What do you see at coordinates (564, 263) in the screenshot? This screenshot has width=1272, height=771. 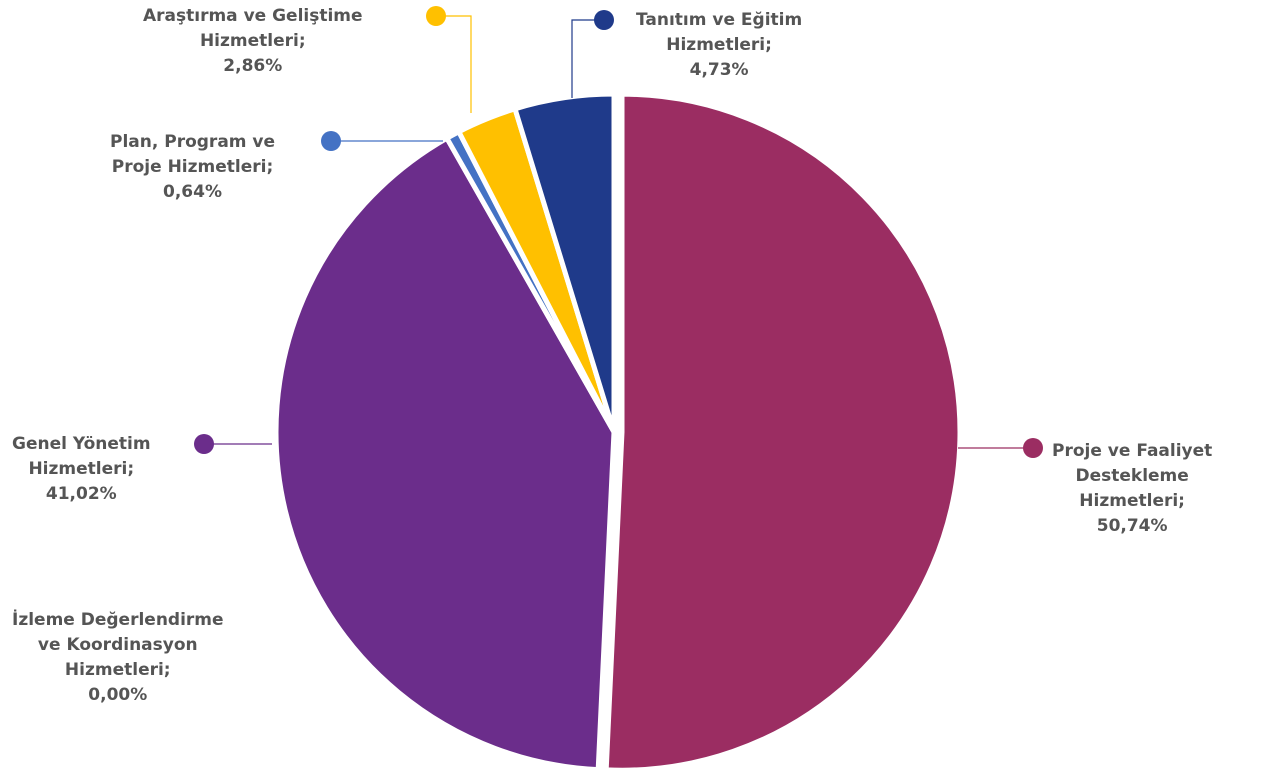 I see `pie-slice` at bounding box center [564, 263].